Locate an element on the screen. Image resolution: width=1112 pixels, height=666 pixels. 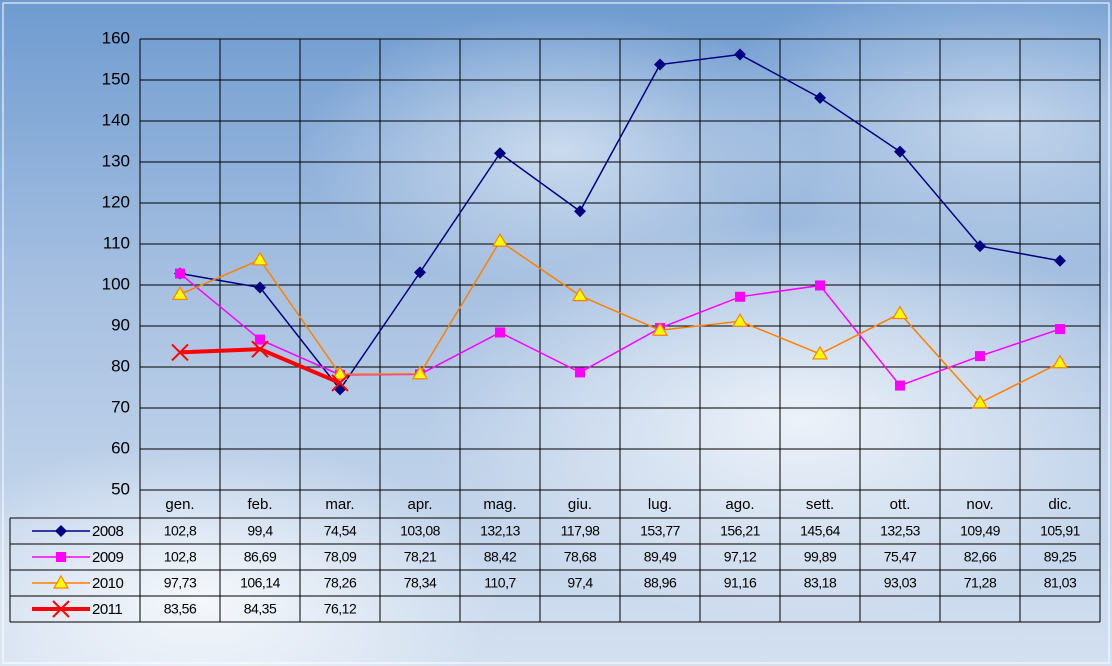
table-value: 71,28 is located at coordinates (980, 583).